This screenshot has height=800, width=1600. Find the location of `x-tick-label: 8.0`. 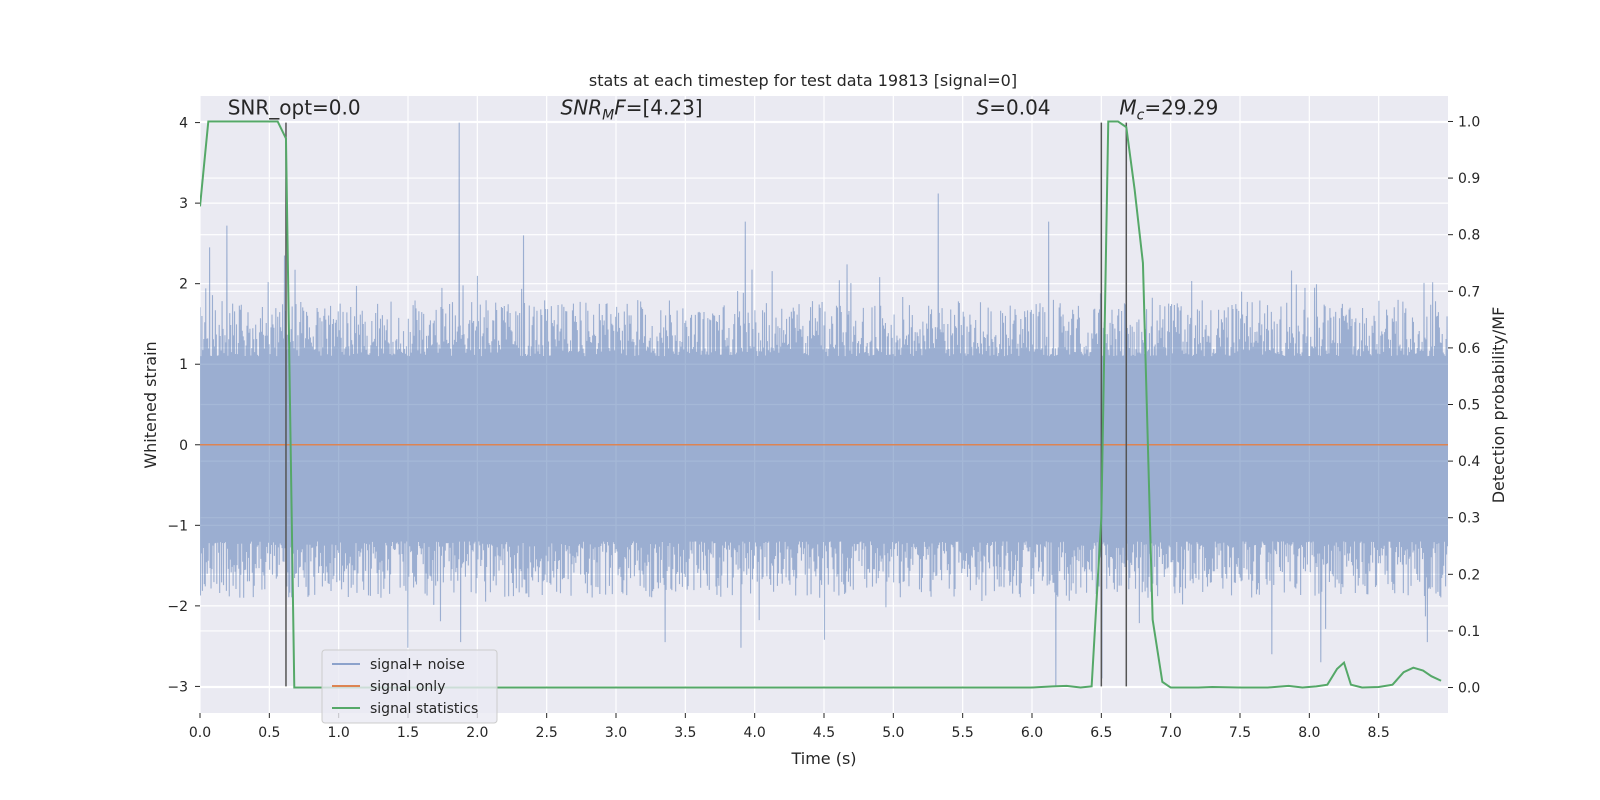

x-tick-label: 8.0 is located at coordinates (1309, 733).